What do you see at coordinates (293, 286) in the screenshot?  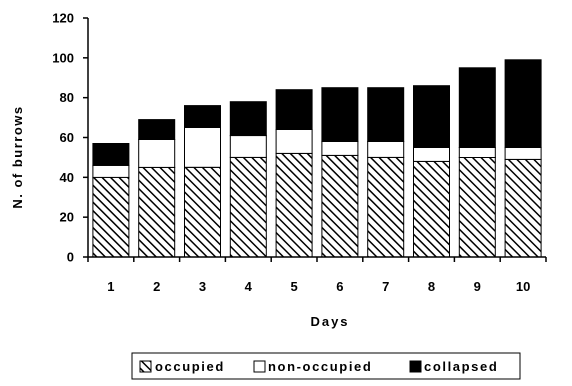 I see `x-tick-label: 5` at bounding box center [293, 286].